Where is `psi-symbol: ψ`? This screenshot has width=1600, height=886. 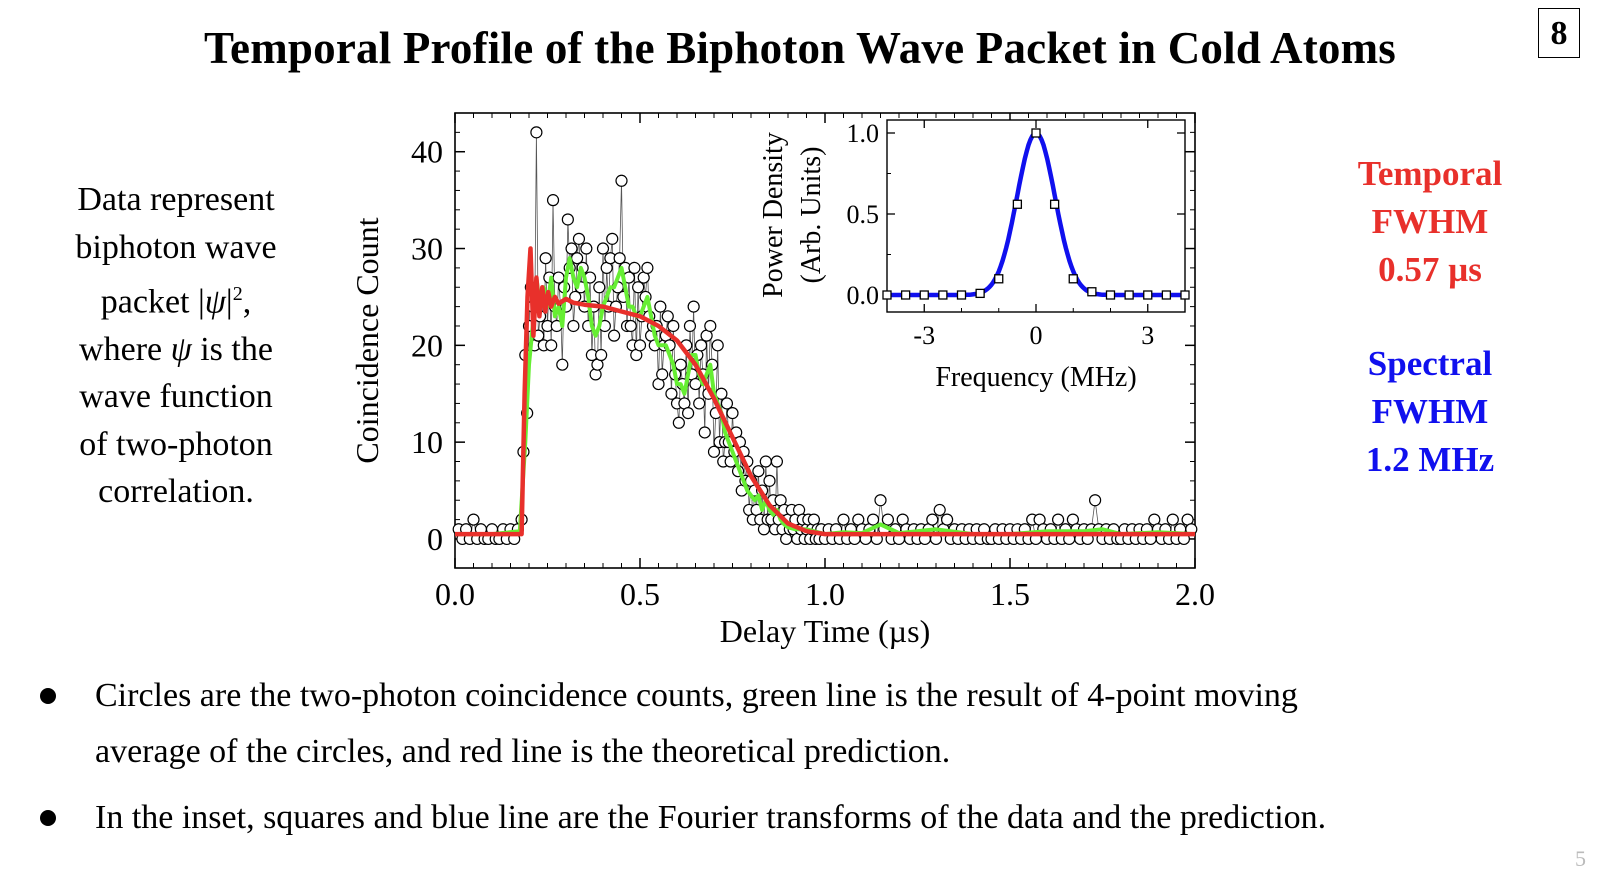 psi-symbol: ψ is located at coordinates (181, 349).